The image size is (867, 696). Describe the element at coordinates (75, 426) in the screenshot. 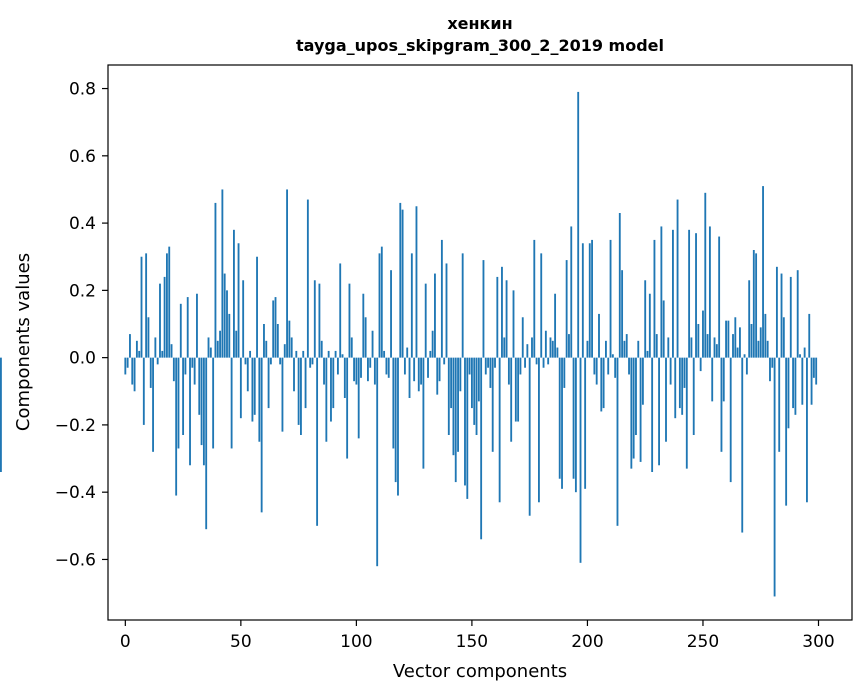

I see `y-tick-label: −0.2` at that location.